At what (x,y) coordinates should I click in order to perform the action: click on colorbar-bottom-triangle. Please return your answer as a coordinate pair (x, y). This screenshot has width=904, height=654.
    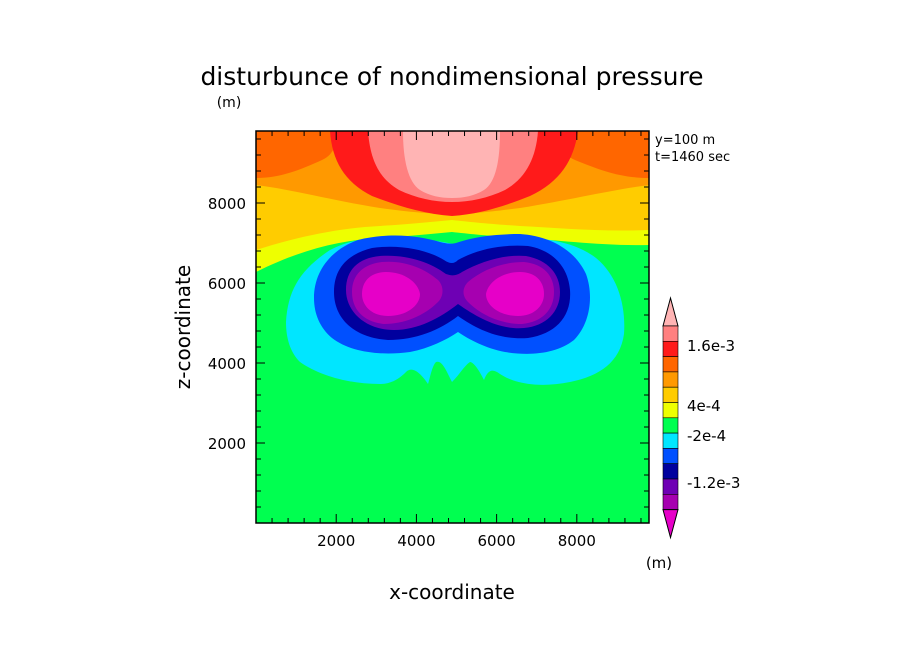
    Looking at the image, I should click on (670, 524).